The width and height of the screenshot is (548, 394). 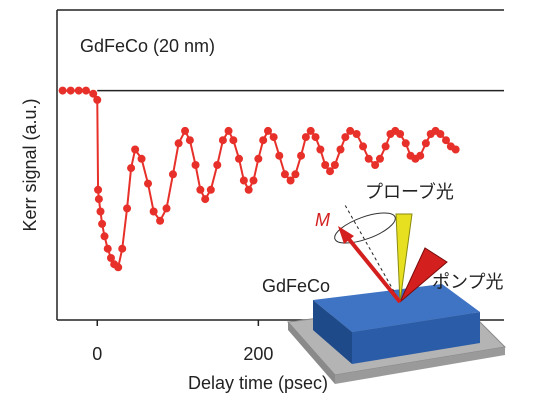 What do you see at coordinates (404, 258) in the screenshot?
I see `probe-beam` at bounding box center [404, 258].